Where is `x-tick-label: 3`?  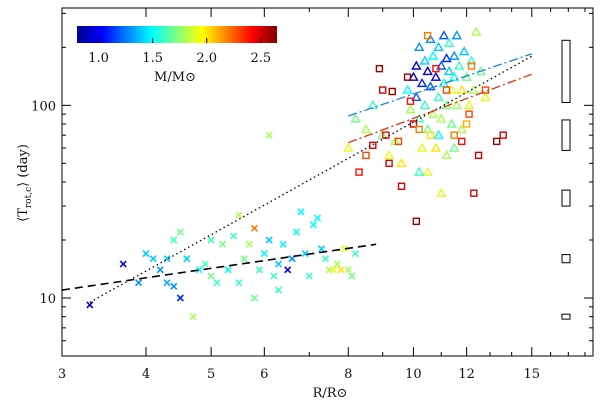
x-tick-label: 3 is located at coordinates (62, 374).